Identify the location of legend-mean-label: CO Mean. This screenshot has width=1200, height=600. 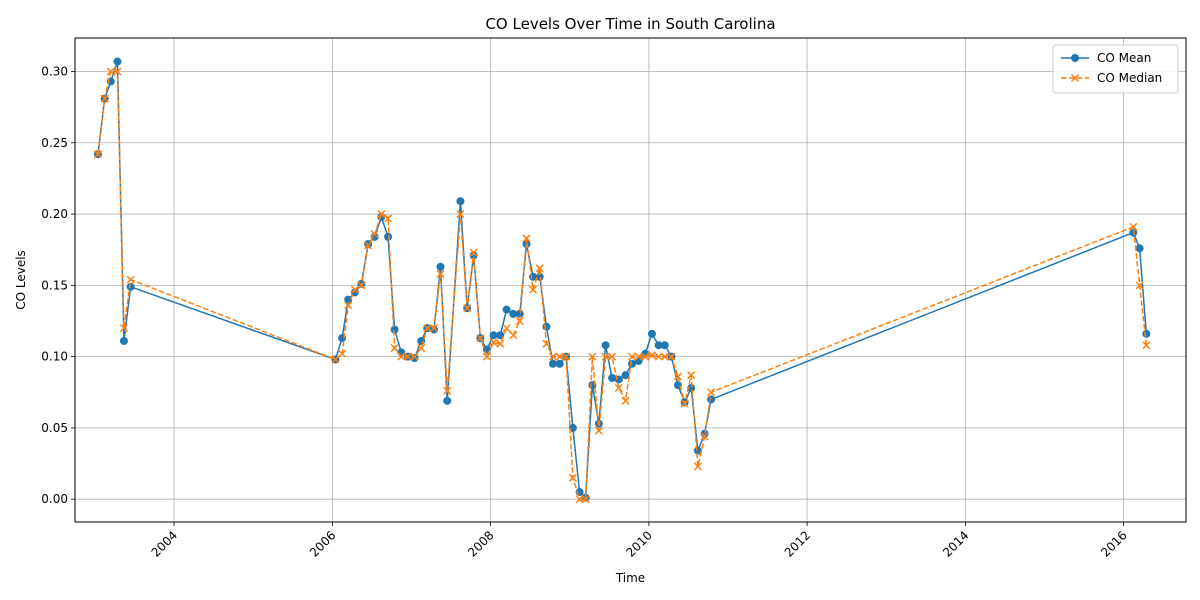
(1124, 58).